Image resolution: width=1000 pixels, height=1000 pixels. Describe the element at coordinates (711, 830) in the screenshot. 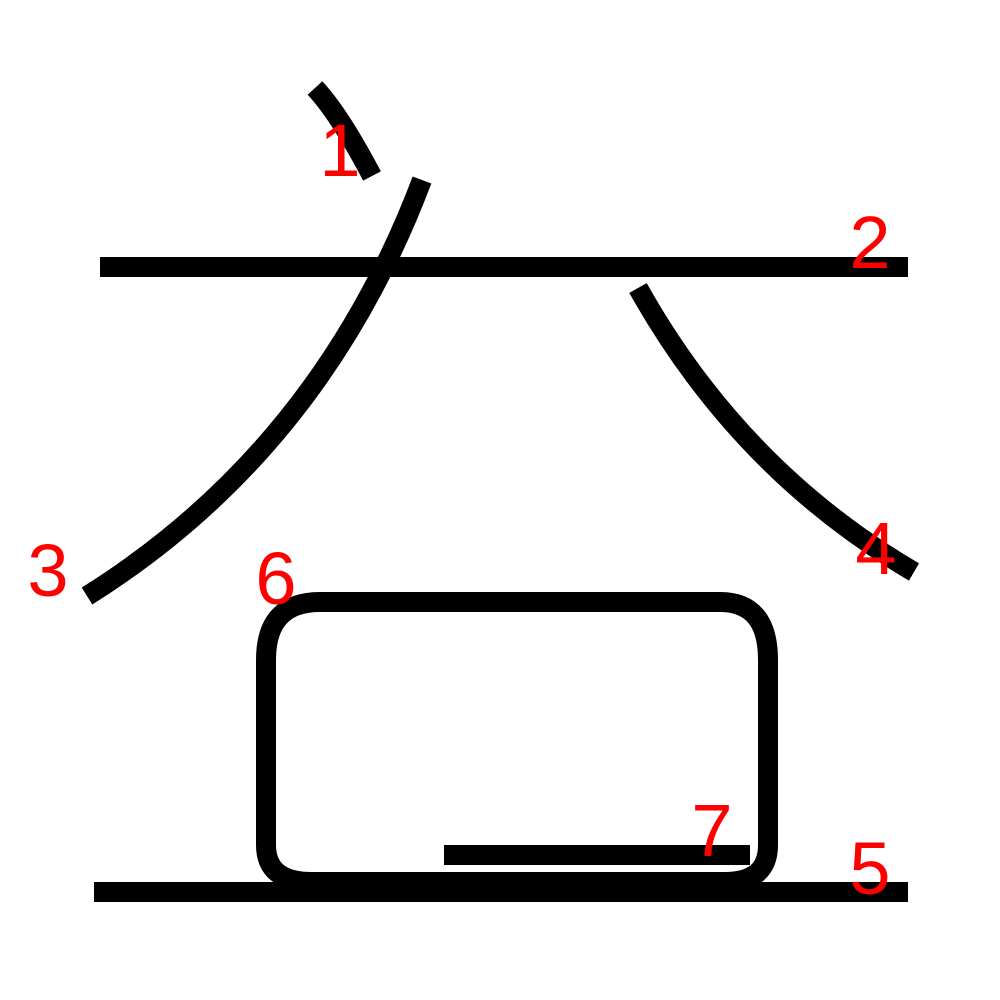

I see `stroke-label-7: 7` at that location.